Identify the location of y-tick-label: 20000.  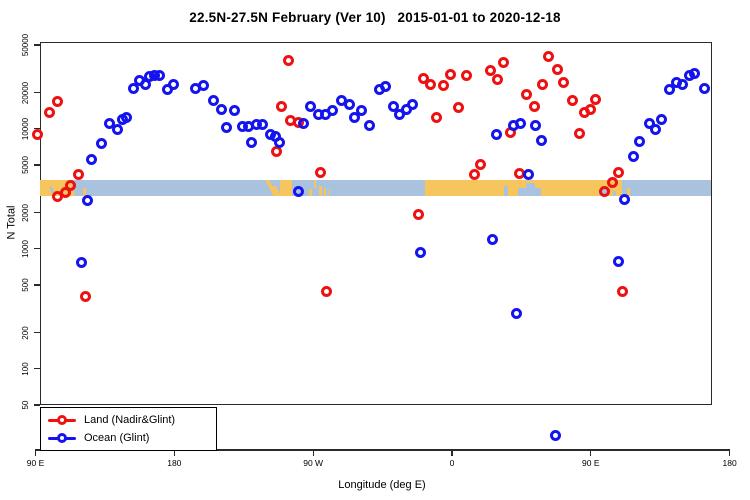
(25, 92).